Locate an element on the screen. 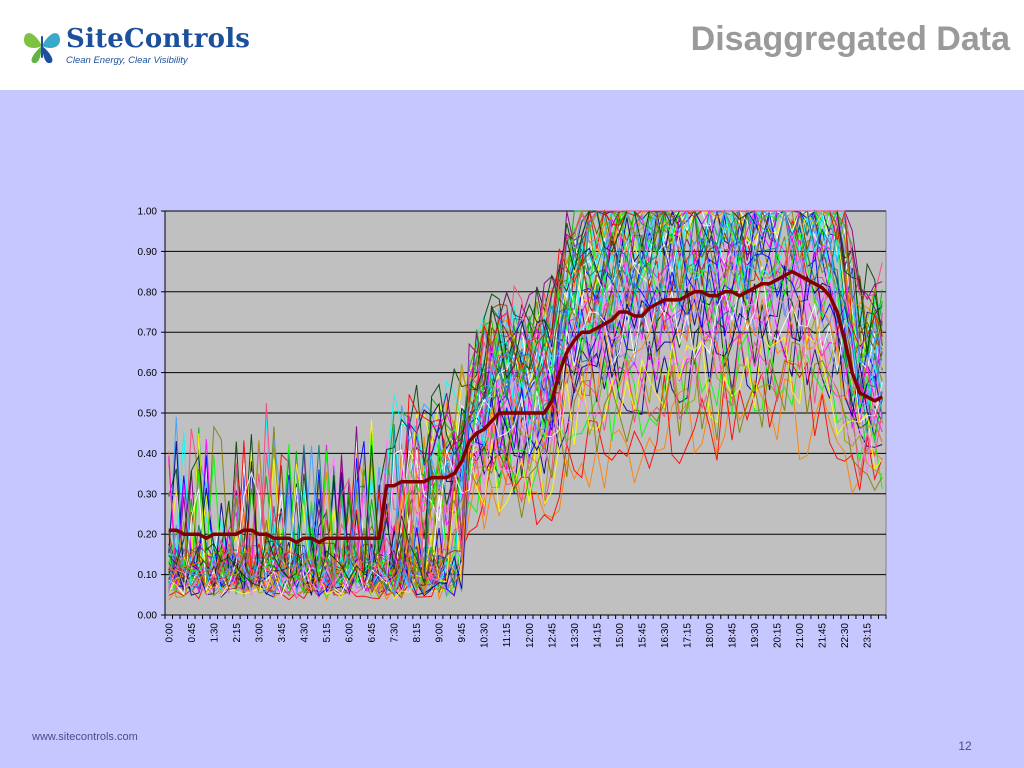 The width and height of the screenshot is (1024, 768). x-tick-label: 21:00 is located at coordinates (800, 635).